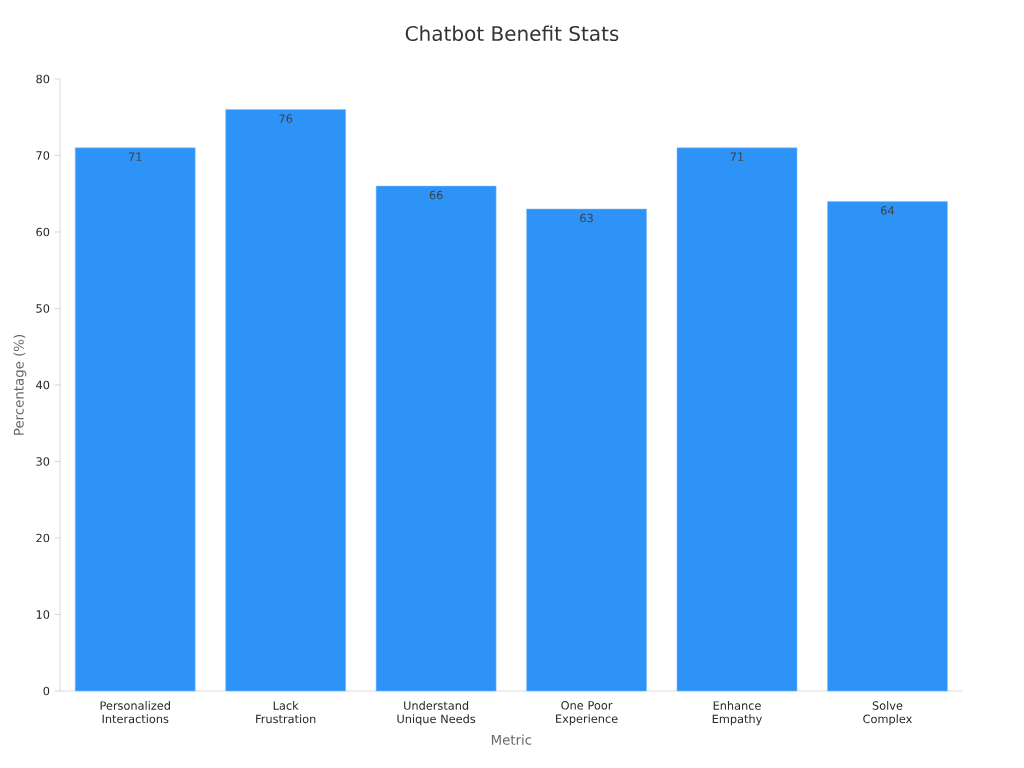  I want to click on x-tick-label: Personalized Interactions, so click(135, 712).